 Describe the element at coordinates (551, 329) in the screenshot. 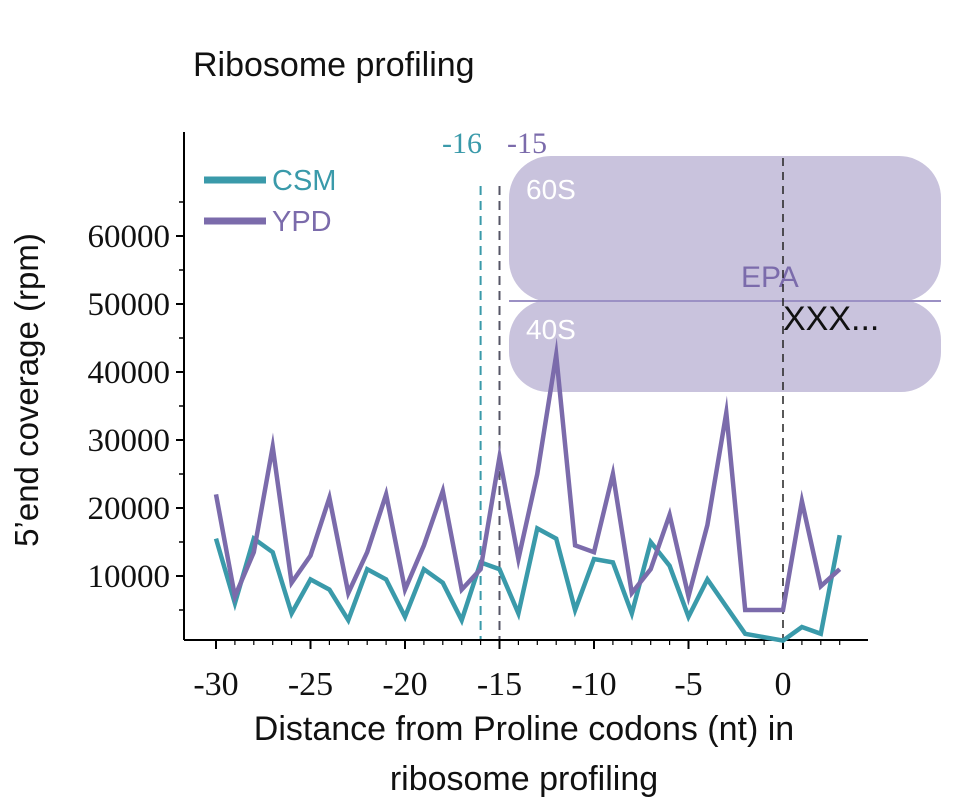

I see `label-40s: 40S` at that location.